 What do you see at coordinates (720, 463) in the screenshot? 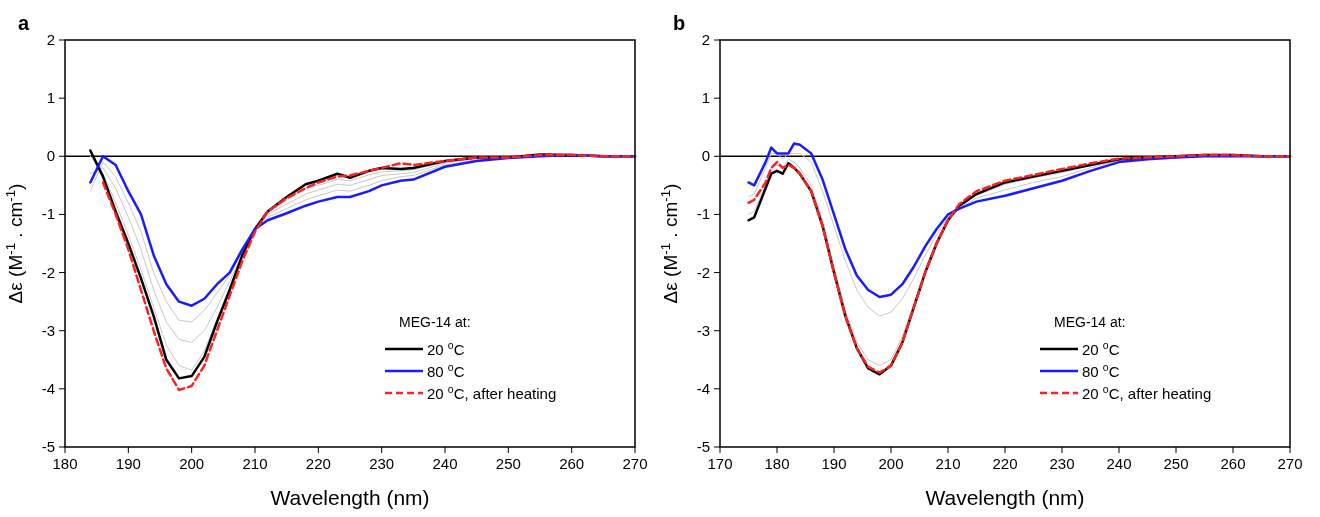
I see `x-tick-label: 170` at bounding box center [720, 463].